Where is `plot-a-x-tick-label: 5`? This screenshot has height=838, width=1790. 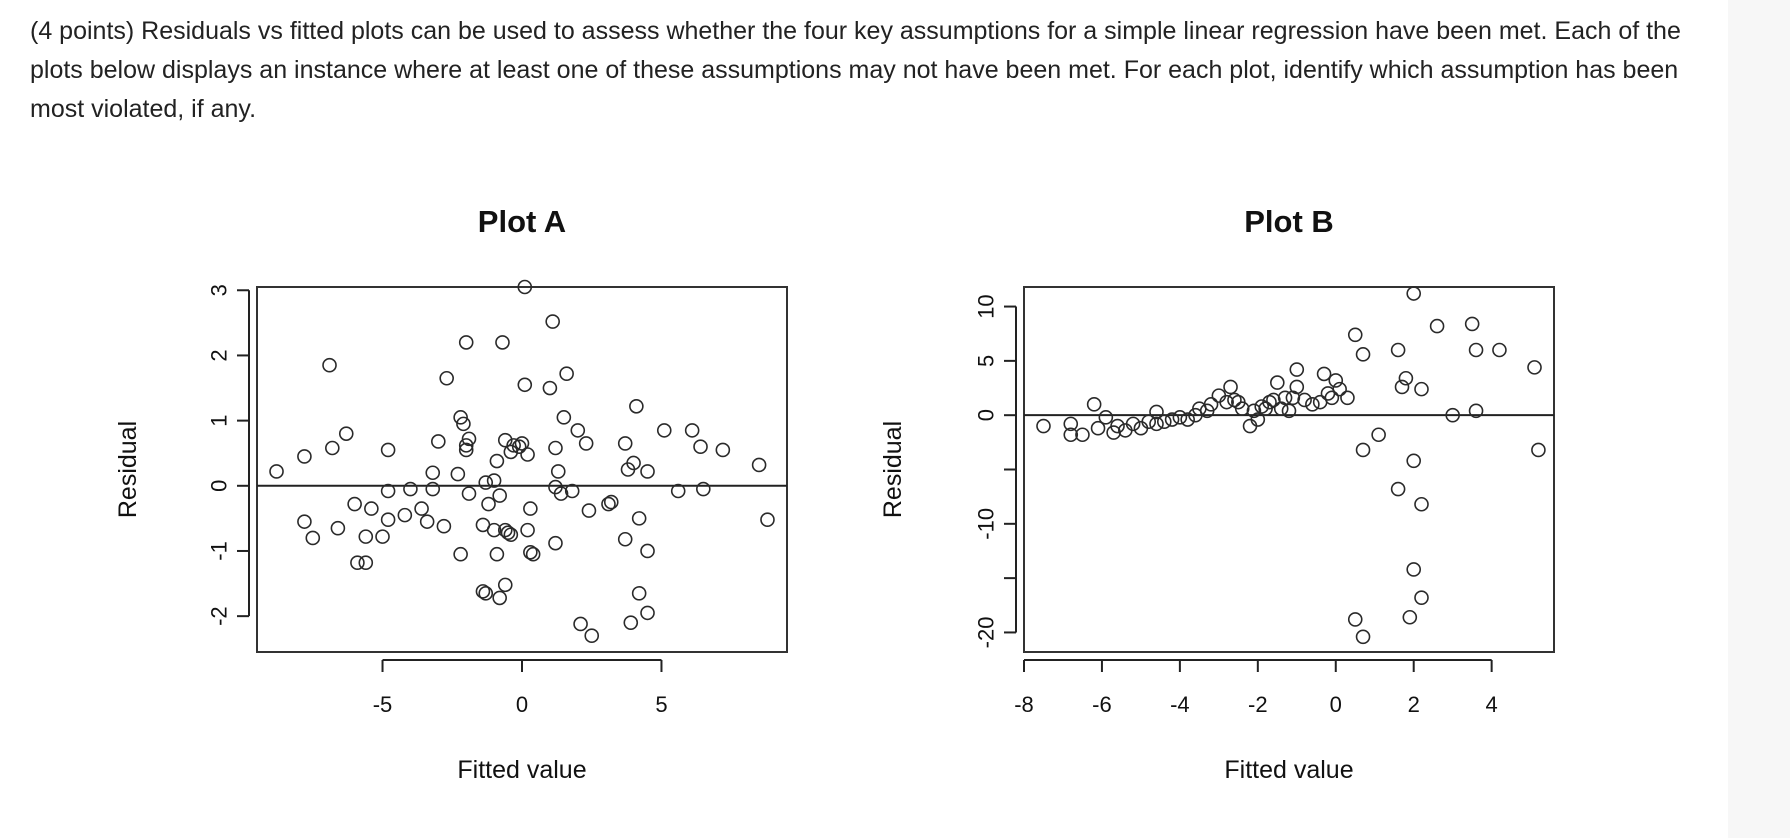 plot-a-x-tick-label: 5 is located at coordinates (661, 704).